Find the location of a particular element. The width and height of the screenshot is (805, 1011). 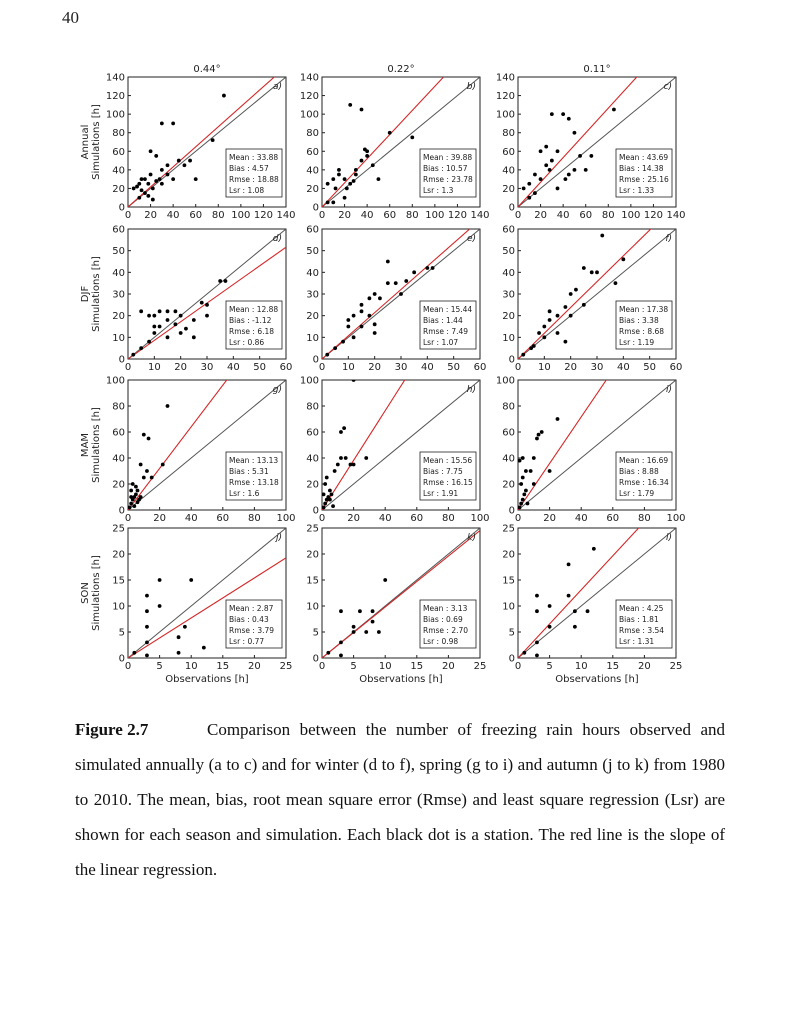

panel-label: f) is located at coordinates (668, 239).